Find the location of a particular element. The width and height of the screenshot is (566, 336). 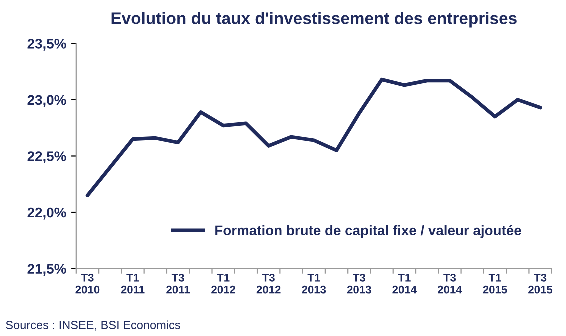

y-tick-label: 23,0% is located at coordinates (47, 101).